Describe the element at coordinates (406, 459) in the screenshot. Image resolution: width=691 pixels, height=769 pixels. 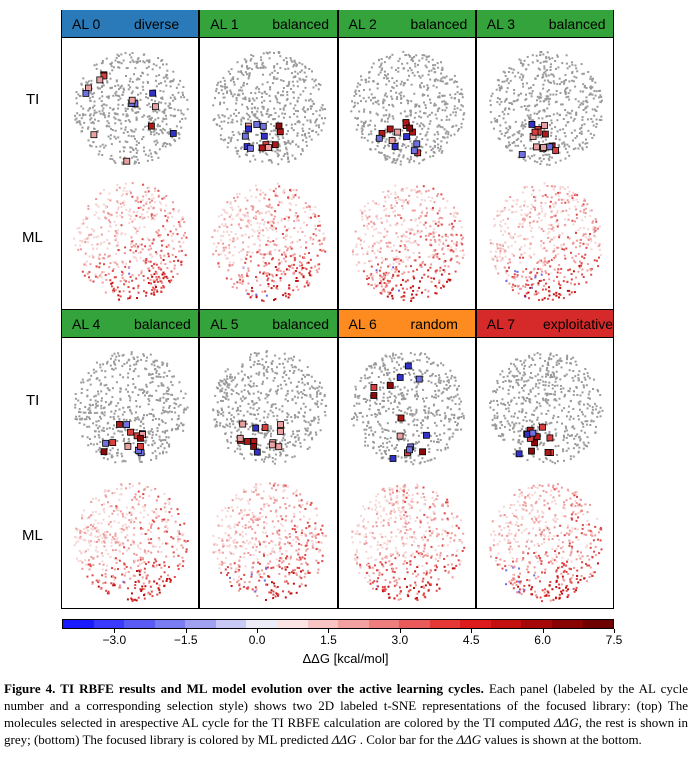
I see `al-panel: AL 6 random` at that location.